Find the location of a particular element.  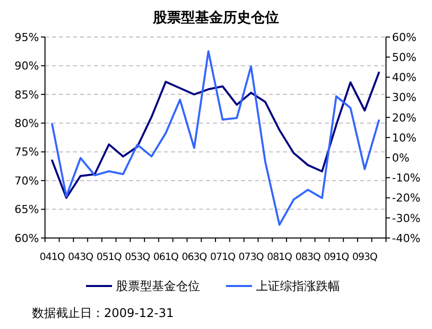

y2-tick-label: 30% is located at coordinates (404, 97).